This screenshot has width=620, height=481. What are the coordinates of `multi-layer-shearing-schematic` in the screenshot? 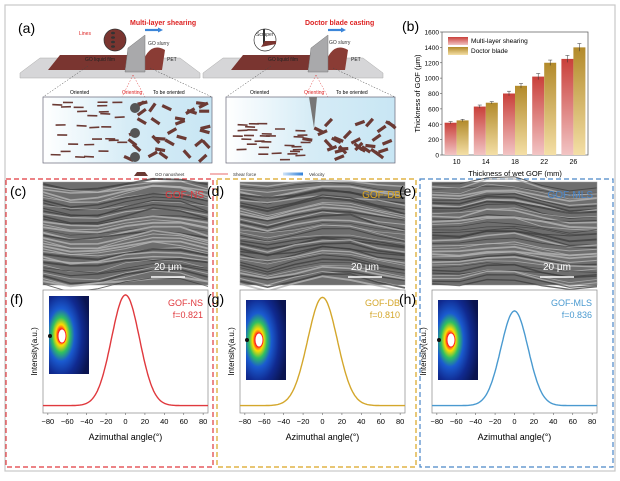 It's located at (116, 95).